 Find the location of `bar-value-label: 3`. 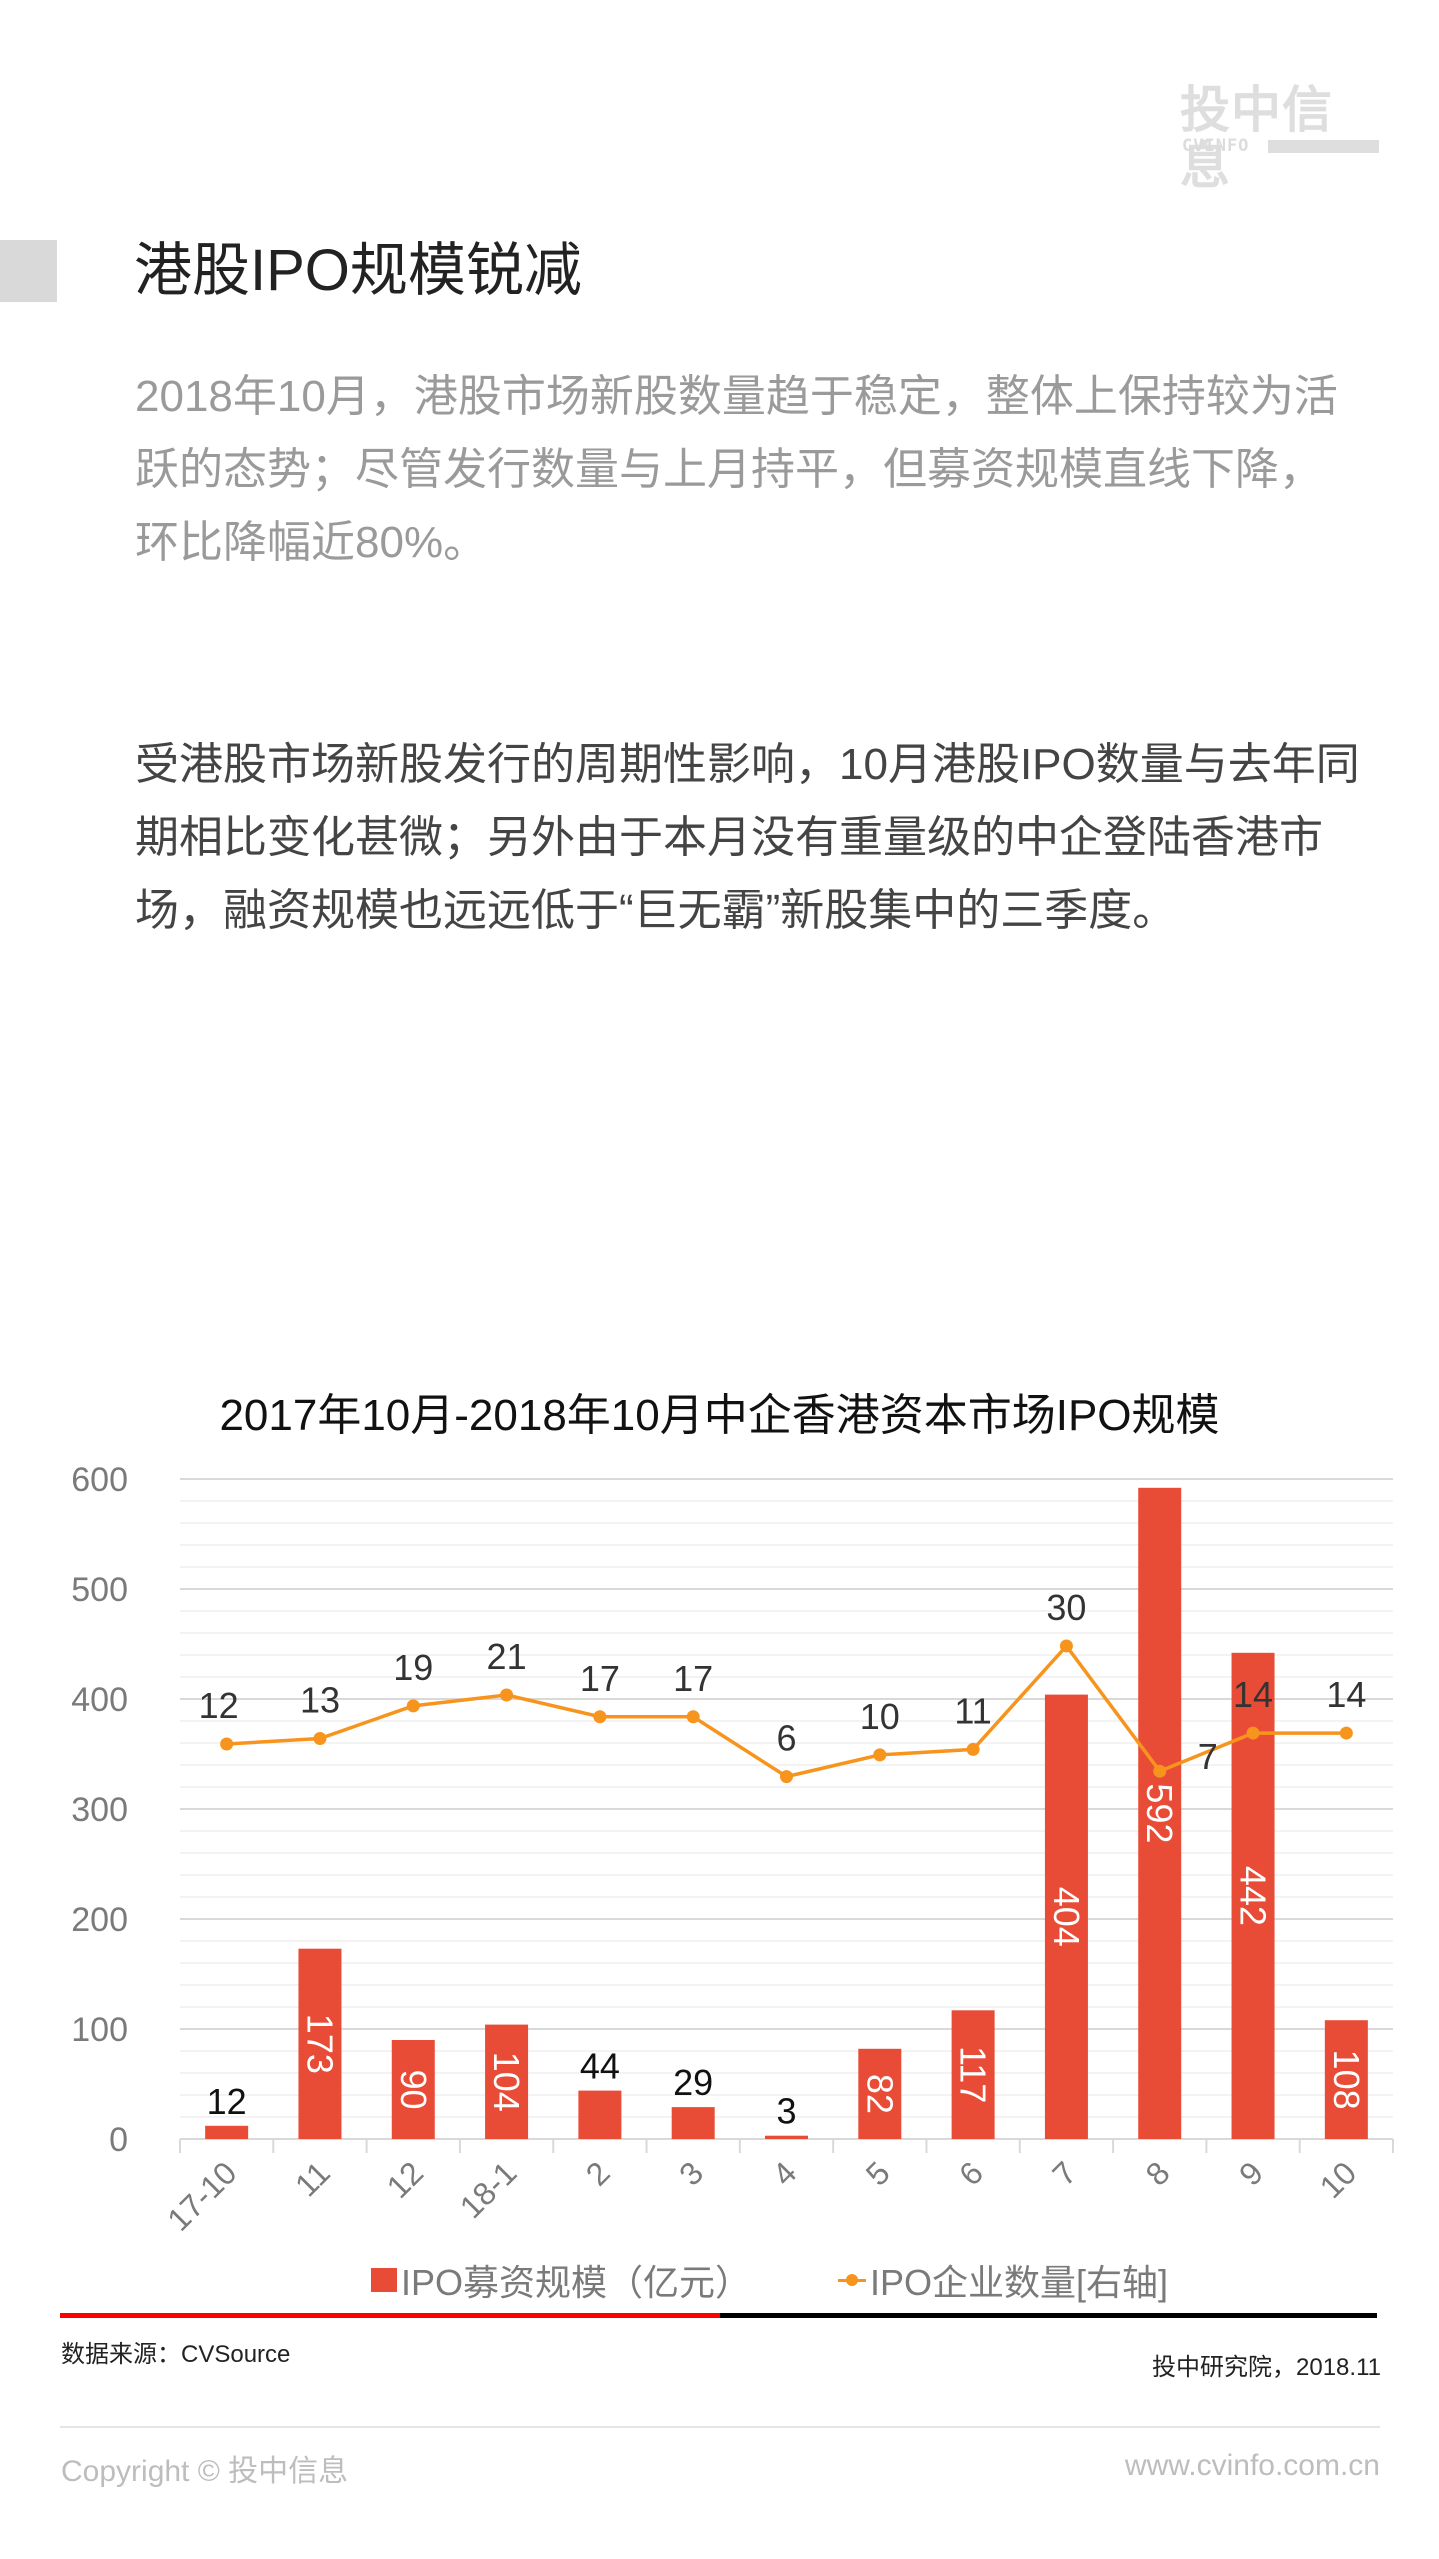

bar-value-label: 3 is located at coordinates (786, 2111).